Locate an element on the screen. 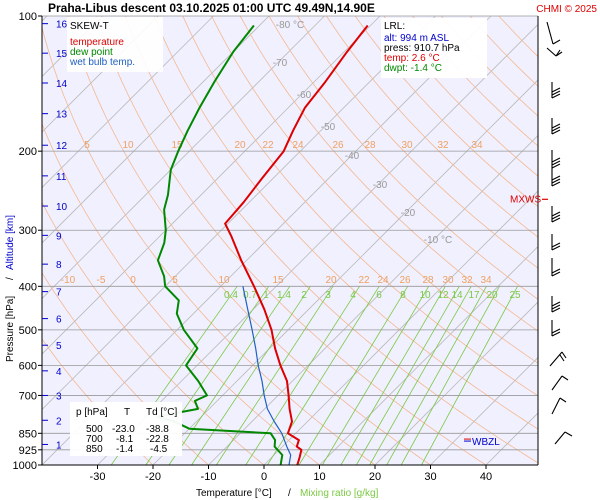 The image size is (600, 500). theta-label: 30 is located at coordinates (448, 280).